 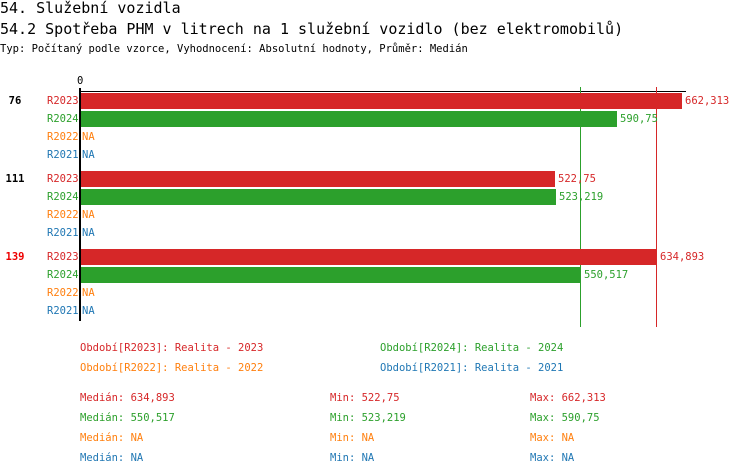 I want to click on data-label: 590,75, so click(x=639, y=119).